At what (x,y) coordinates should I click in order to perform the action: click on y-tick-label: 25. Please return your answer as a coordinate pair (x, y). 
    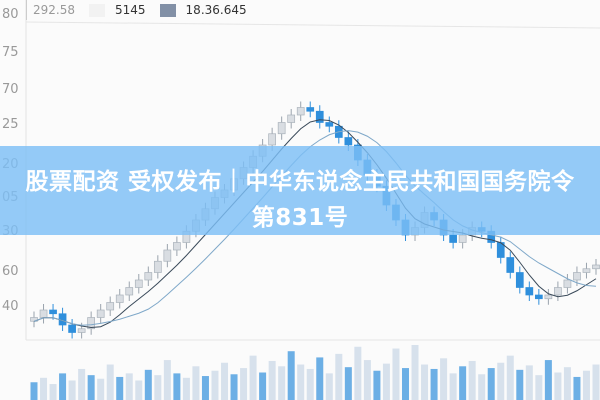
    Looking at the image, I should click on (10, 124).